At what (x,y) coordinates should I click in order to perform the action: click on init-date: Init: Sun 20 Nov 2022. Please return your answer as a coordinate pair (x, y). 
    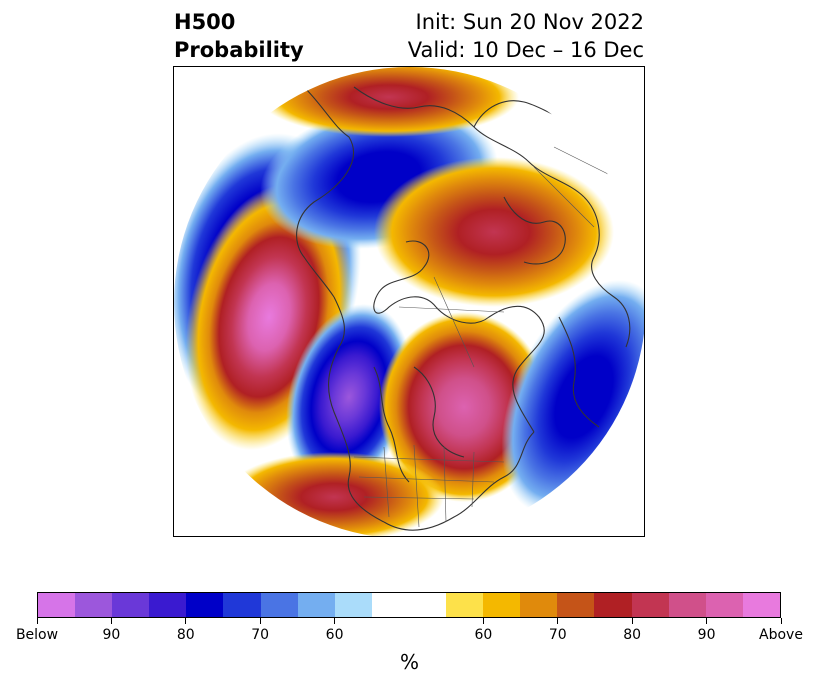
    Looking at the image, I should click on (529, 22).